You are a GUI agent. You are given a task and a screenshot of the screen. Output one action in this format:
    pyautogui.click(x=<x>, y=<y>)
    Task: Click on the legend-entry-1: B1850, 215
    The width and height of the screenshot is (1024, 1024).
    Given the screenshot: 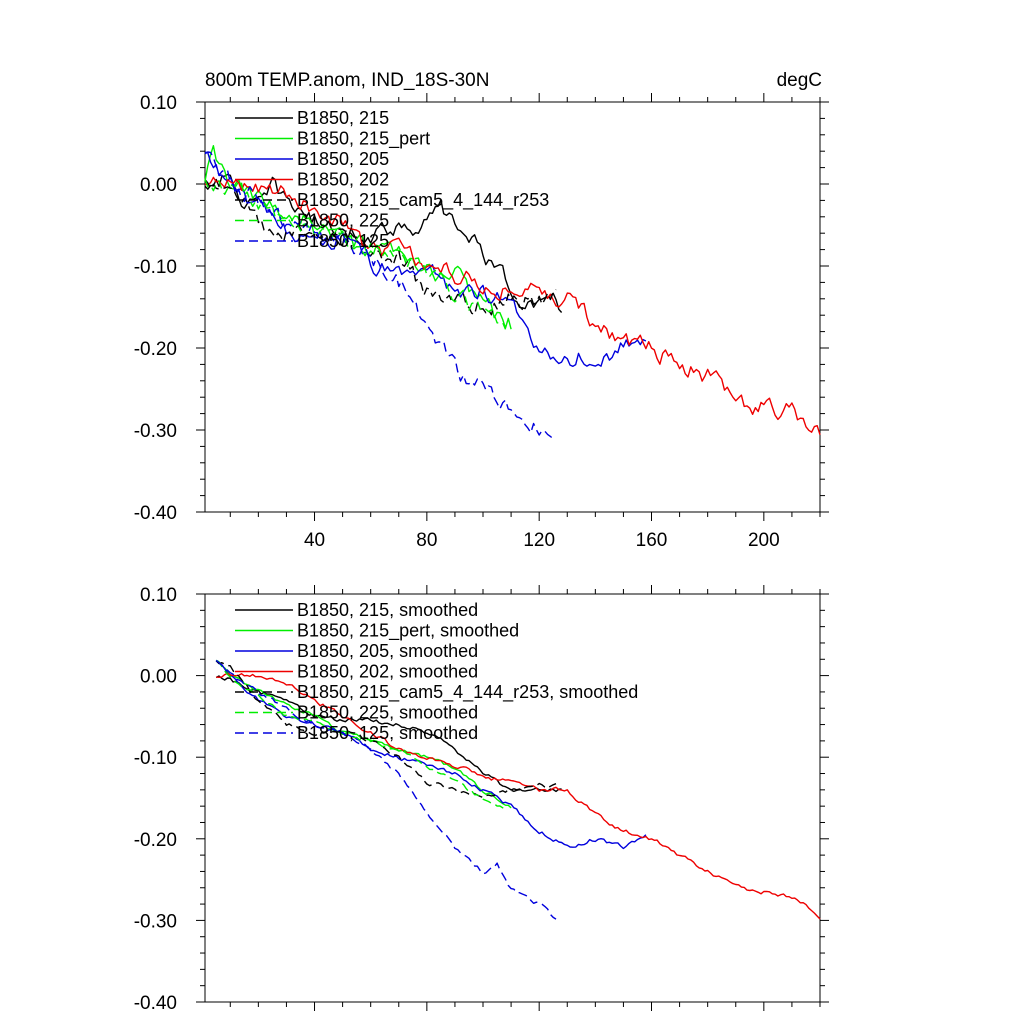 What is the action you would take?
    pyautogui.click(x=343, y=118)
    